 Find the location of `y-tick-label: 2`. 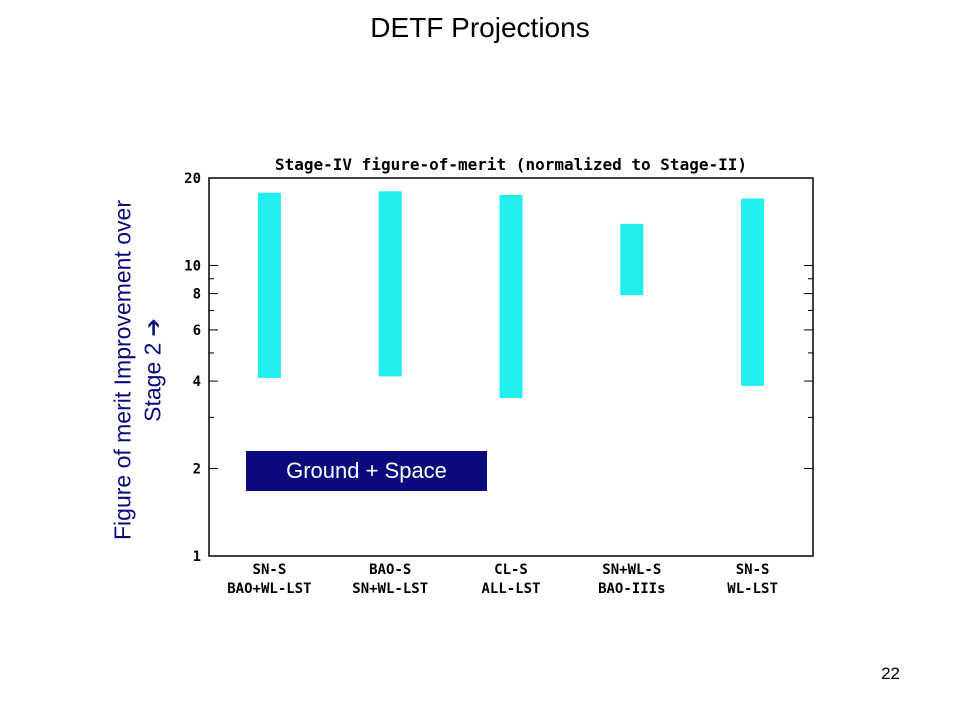

y-tick-label: 2 is located at coordinates (197, 470).